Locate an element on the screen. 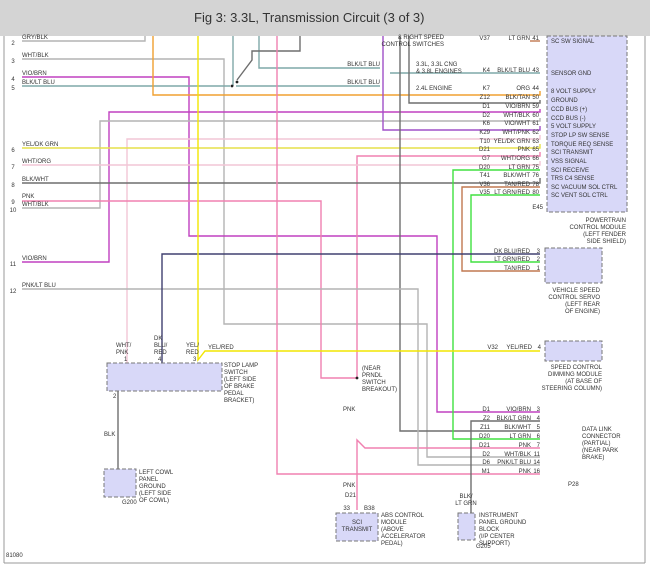  pcm-pin-number: 63 is located at coordinates (535, 142).